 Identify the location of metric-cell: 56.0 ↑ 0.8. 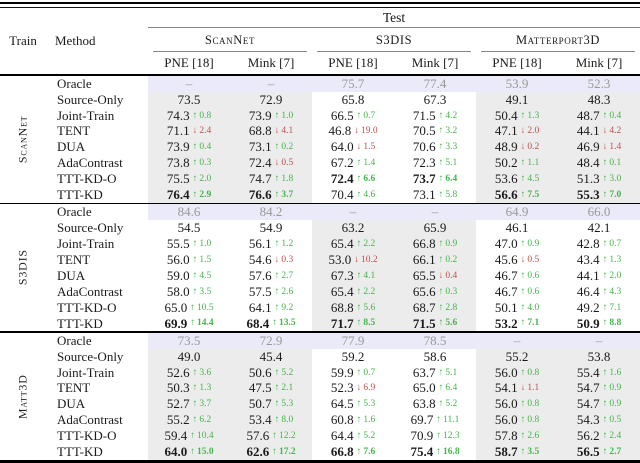
(517, 404).